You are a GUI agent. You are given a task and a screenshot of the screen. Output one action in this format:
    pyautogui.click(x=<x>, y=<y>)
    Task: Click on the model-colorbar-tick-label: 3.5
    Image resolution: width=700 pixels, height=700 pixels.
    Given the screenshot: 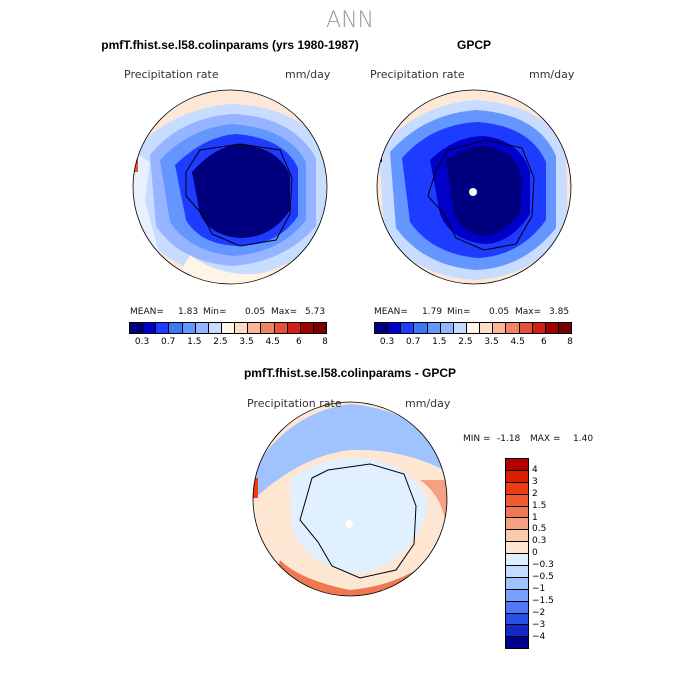 What is the action you would take?
    pyautogui.click(x=246, y=342)
    